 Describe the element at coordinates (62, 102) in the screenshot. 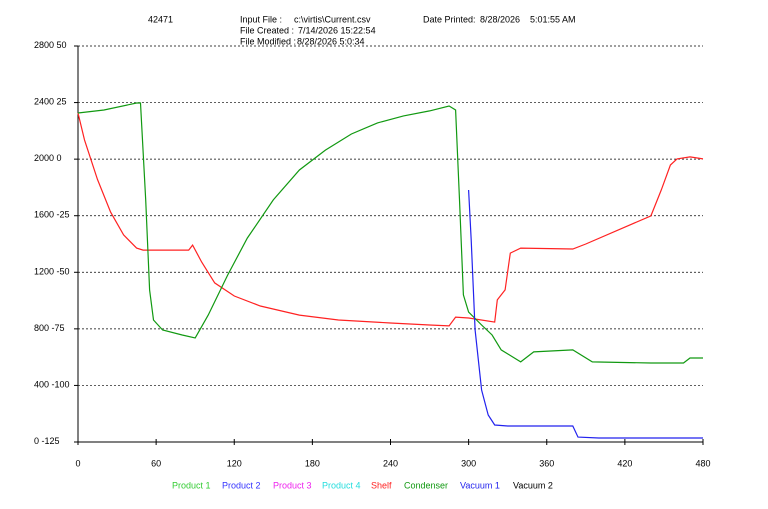

I see `y-tick-label-value: 25` at that location.